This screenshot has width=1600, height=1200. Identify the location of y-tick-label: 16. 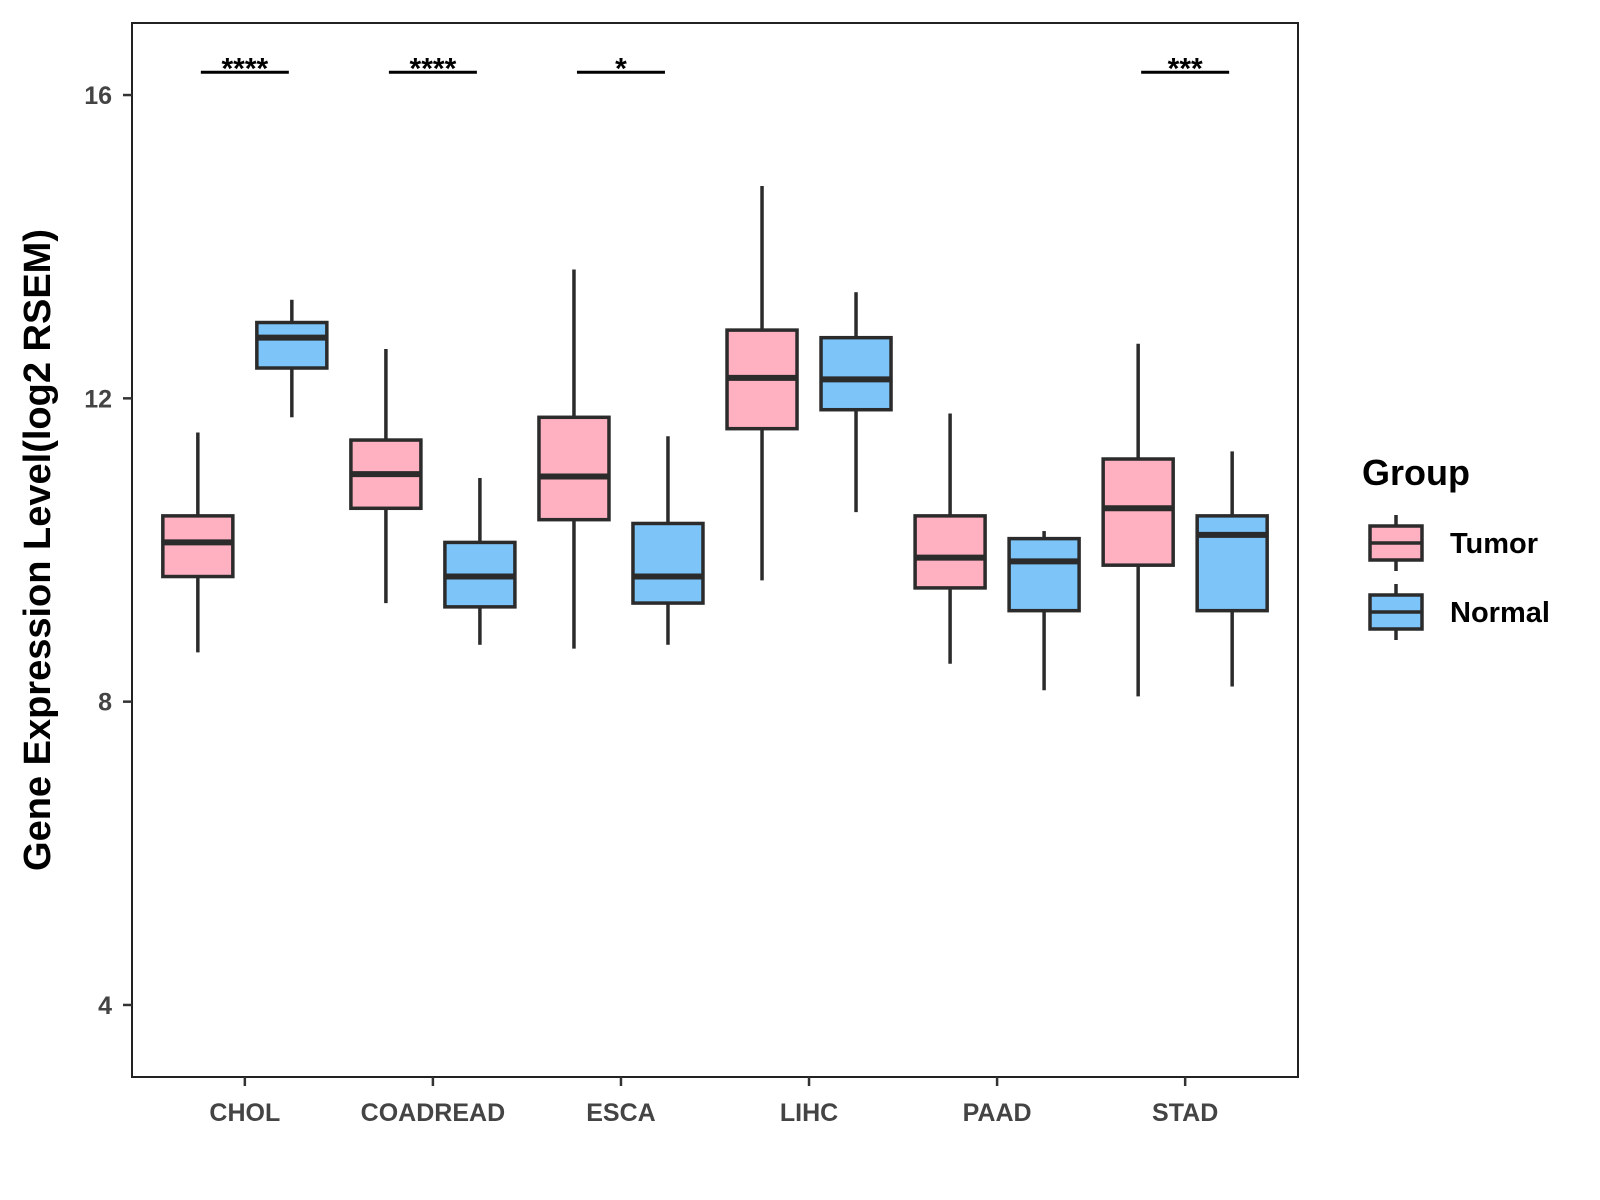
(98, 96).